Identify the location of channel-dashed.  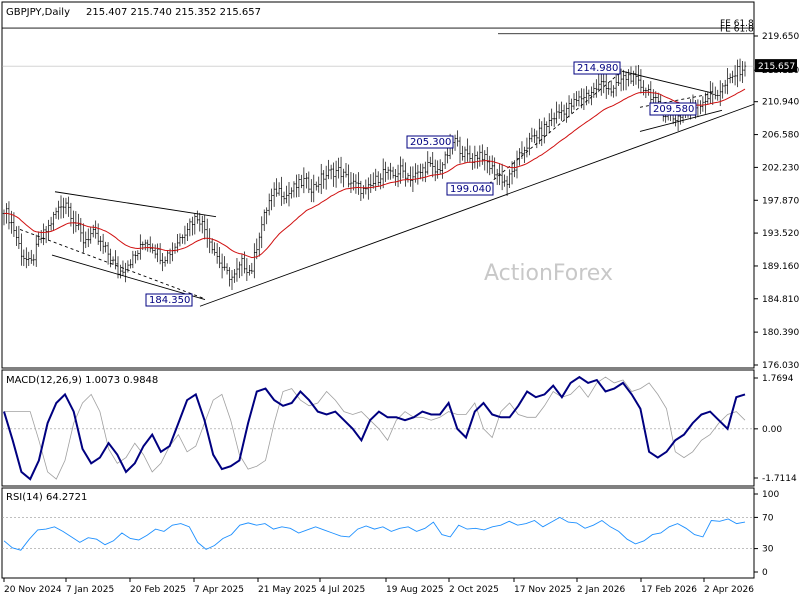
(112, 264).